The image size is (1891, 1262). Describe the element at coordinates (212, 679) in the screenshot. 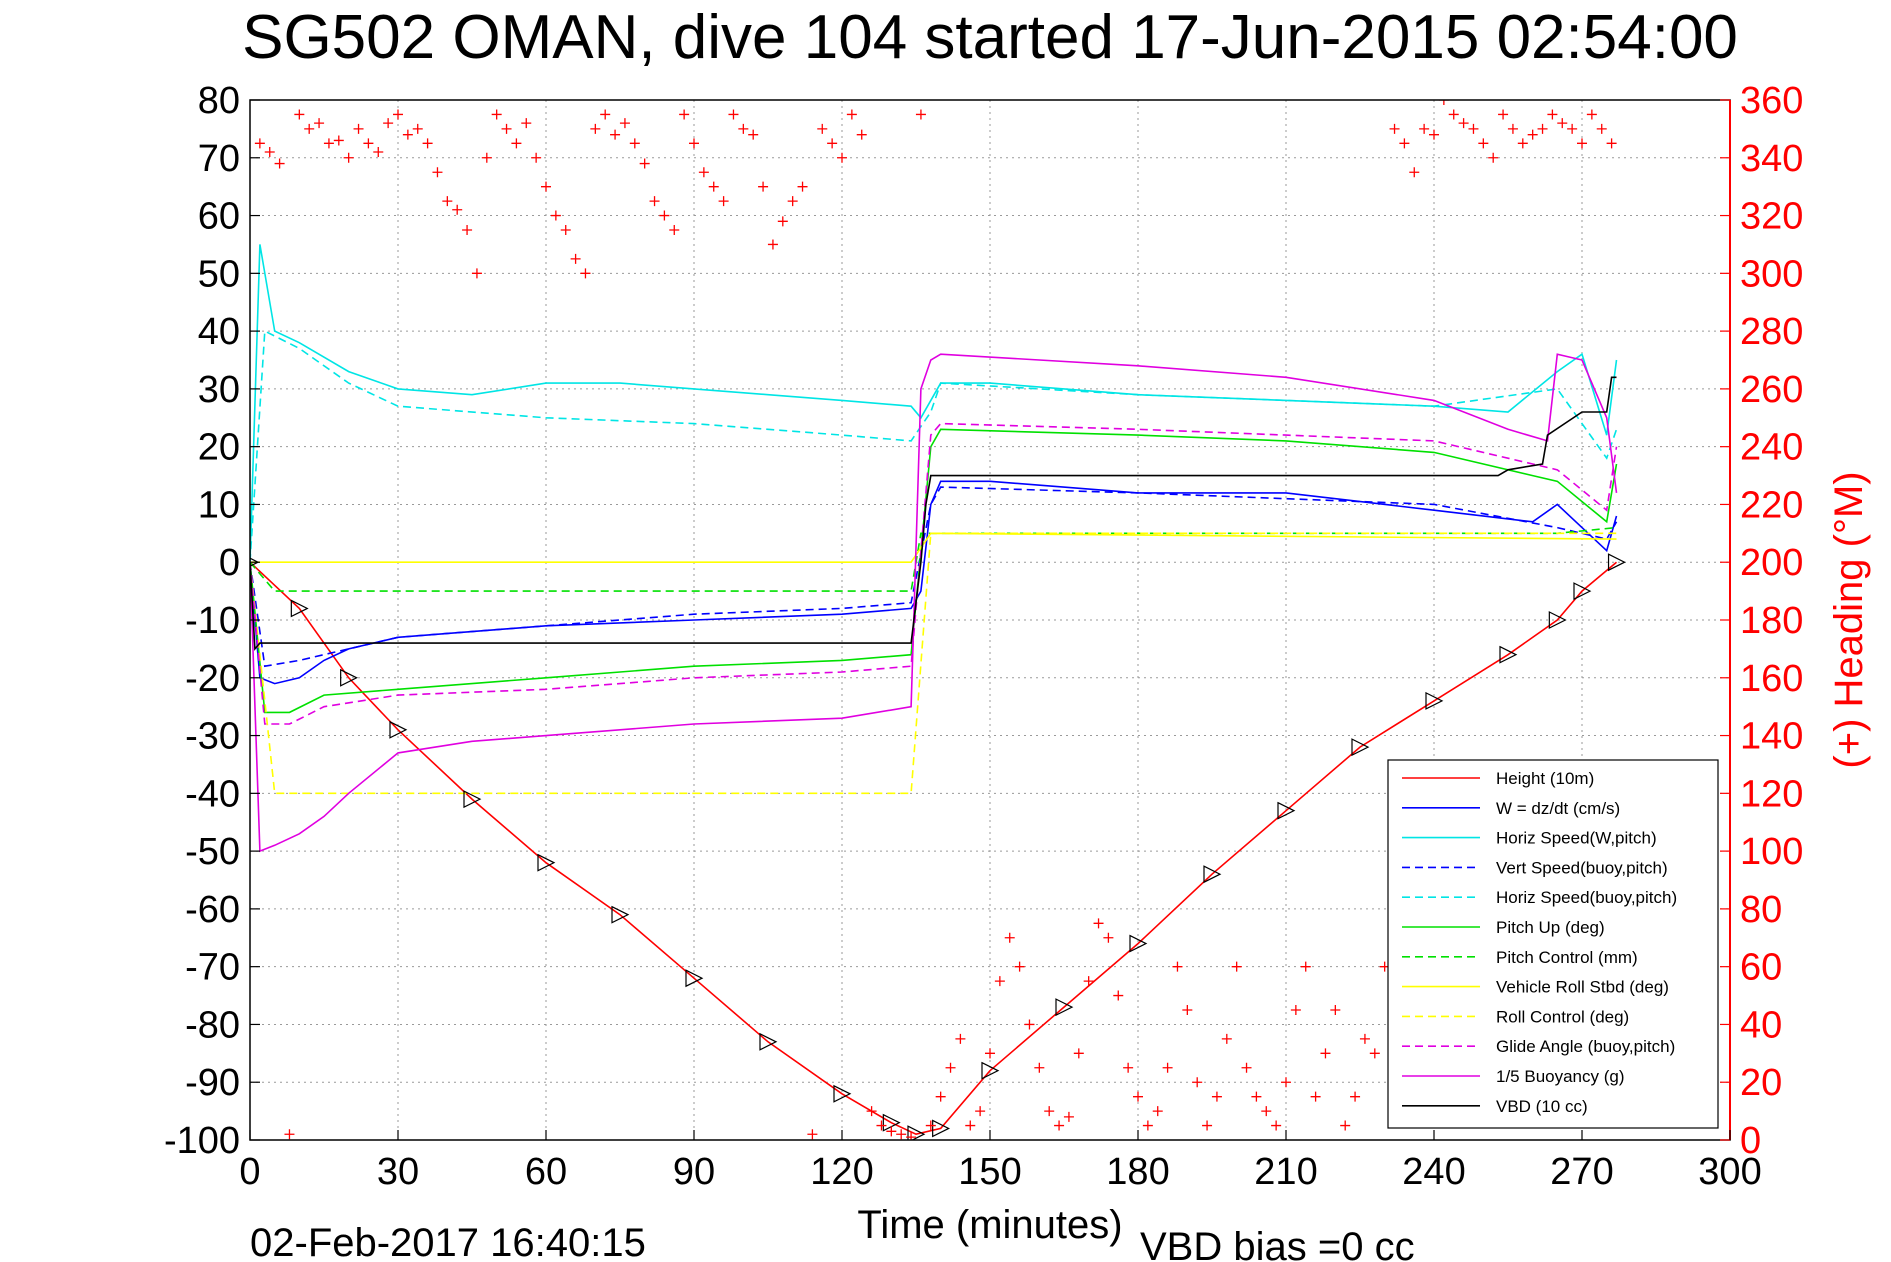

I see `left-tick-label: -20` at that location.